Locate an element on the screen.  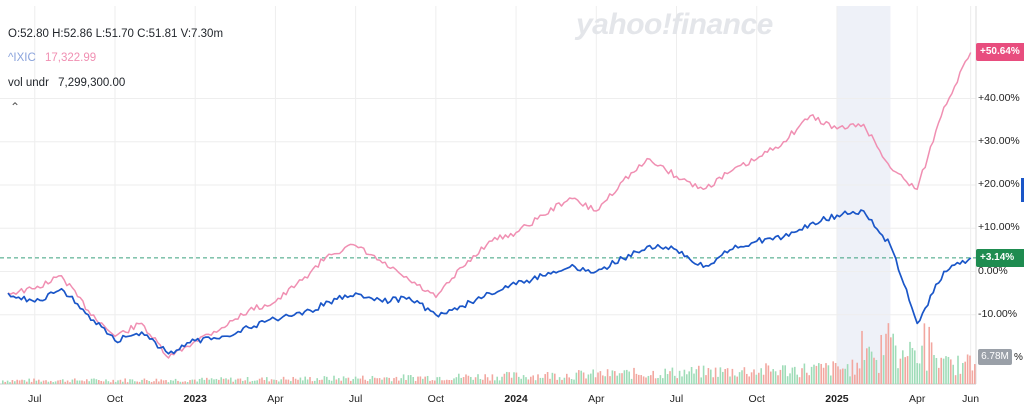
chevron-up-icon: ⌃ is located at coordinates (15, 107).